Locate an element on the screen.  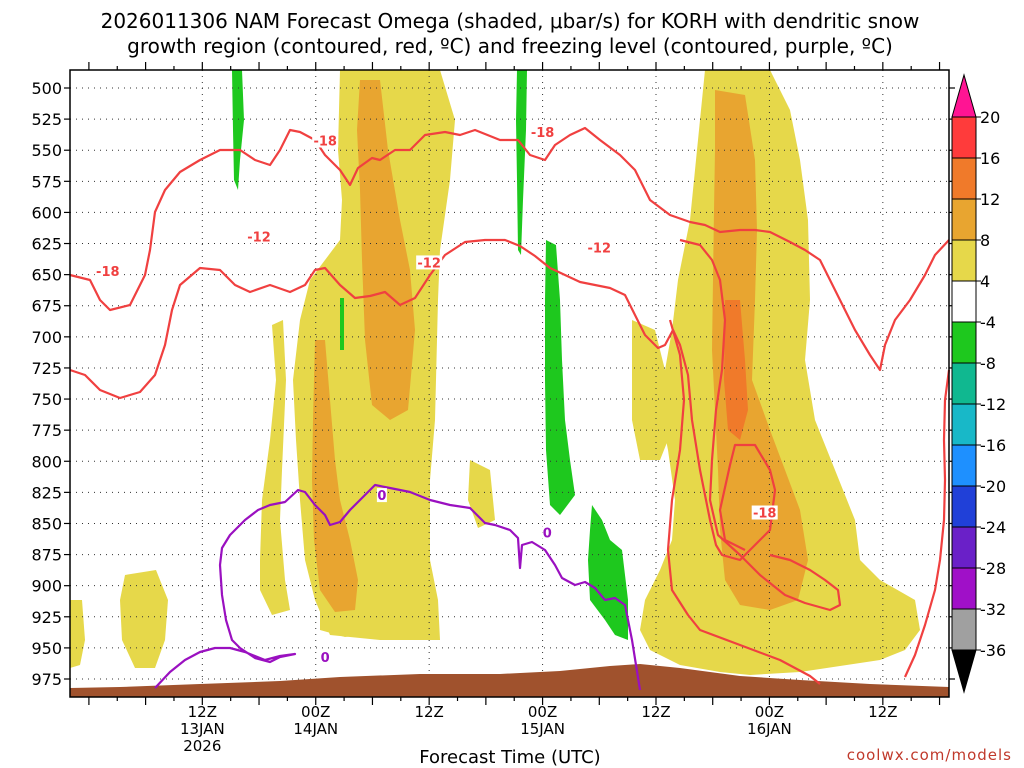
y-tick-label: 675 is located at coordinates (46, 306).